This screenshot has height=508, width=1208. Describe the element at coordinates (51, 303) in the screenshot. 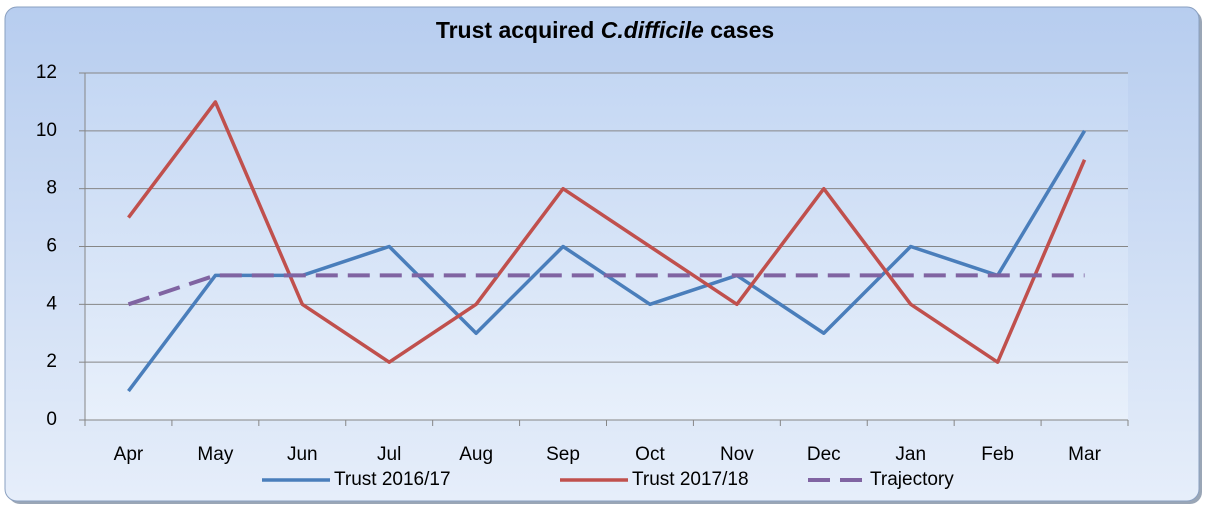

I see `y-tick-label: 4` at that location.